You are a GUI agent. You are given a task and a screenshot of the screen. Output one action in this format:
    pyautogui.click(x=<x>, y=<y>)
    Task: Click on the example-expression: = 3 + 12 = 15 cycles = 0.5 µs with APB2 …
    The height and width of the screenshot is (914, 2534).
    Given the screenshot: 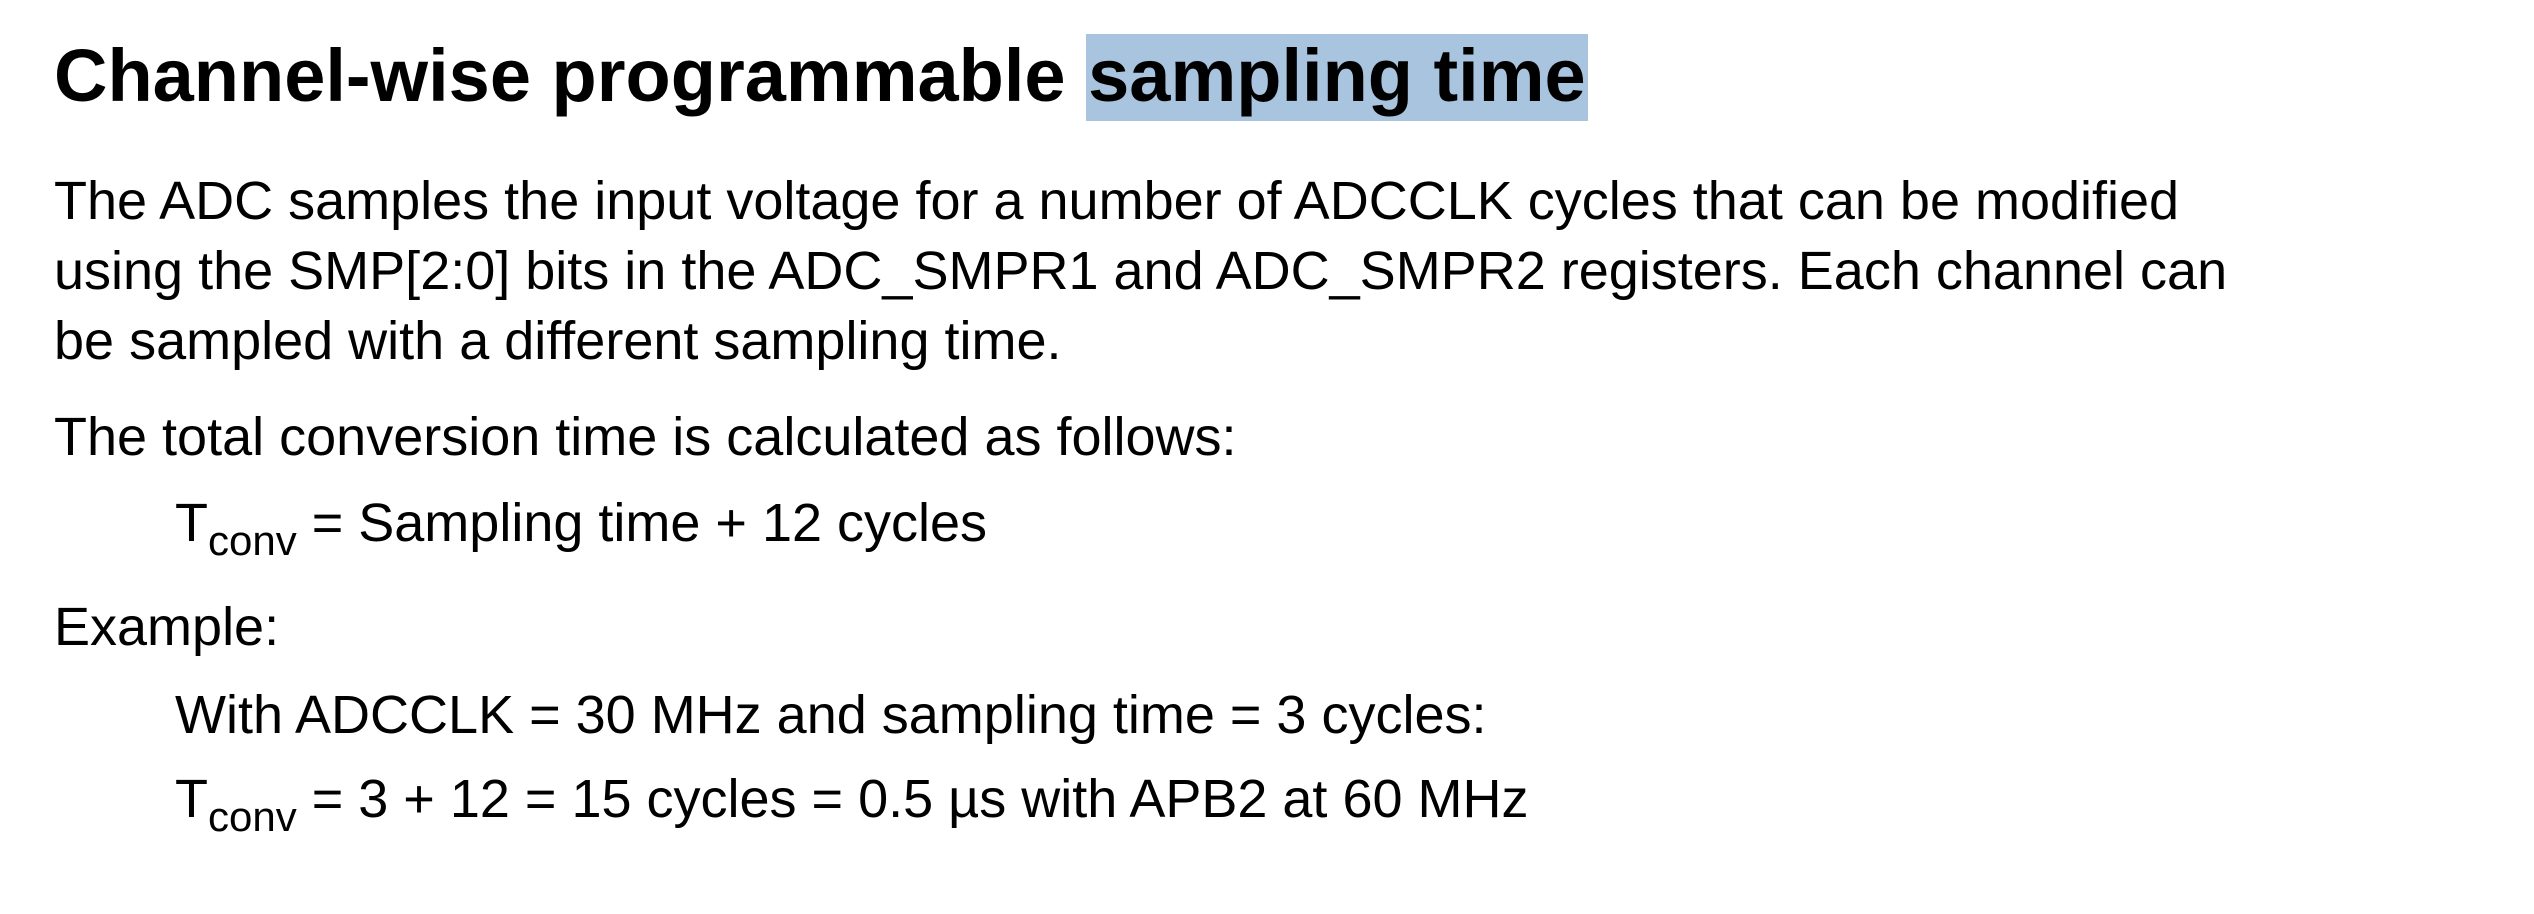 What is the action you would take?
    pyautogui.click(x=912, y=799)
    